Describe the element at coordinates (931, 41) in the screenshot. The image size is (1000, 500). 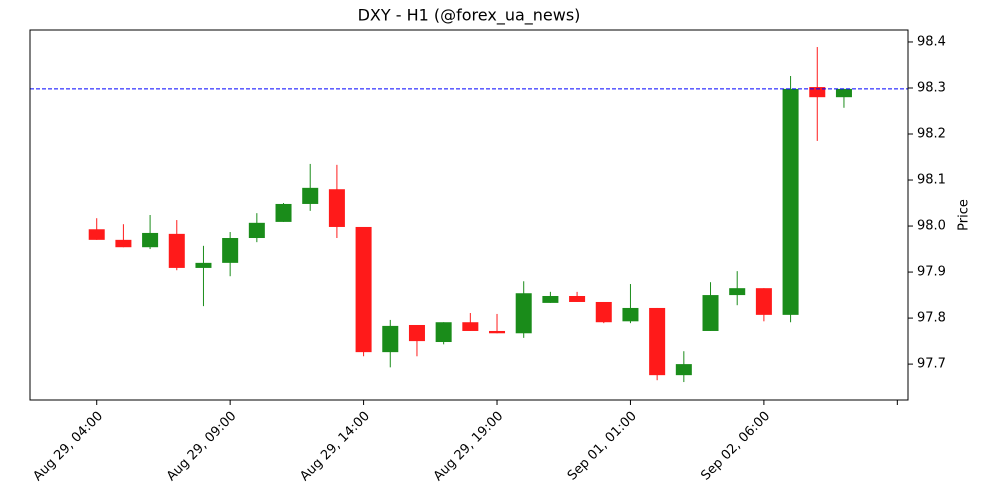
I see `y-tick-label: 98.4` at that location.